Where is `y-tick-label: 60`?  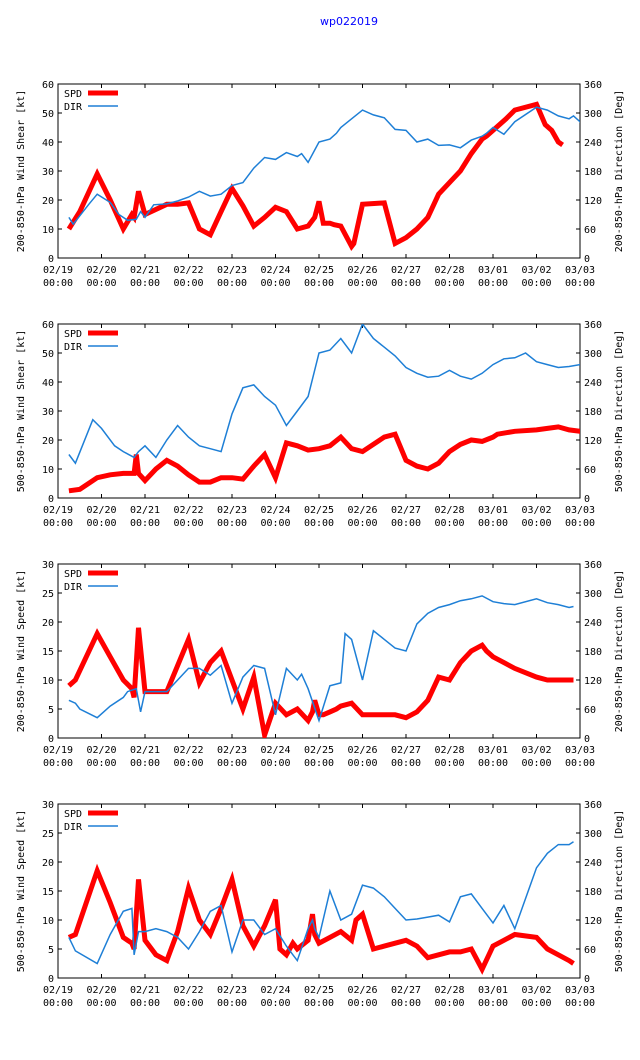
y-tick-label: 60 is located at coordinates (48, 325).